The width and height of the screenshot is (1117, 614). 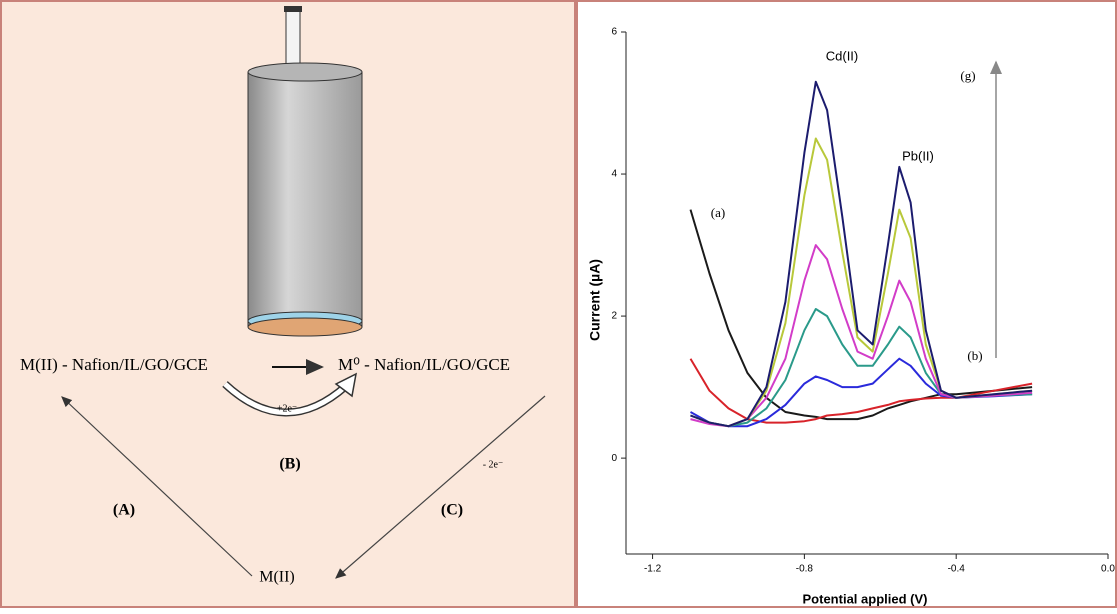 What do you see at coordinates (595, 300) in the screenshot?
I see `y-axis-label: Current (µA)` at bounding box center [595, 300].